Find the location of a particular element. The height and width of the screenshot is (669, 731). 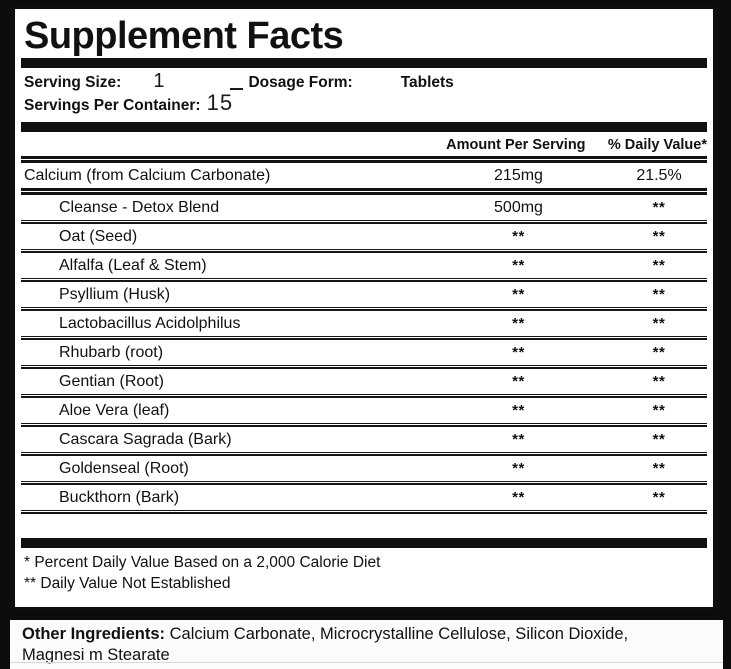

servings-per-container-label: Servings Per Container: is located at coordinates (112, 105).